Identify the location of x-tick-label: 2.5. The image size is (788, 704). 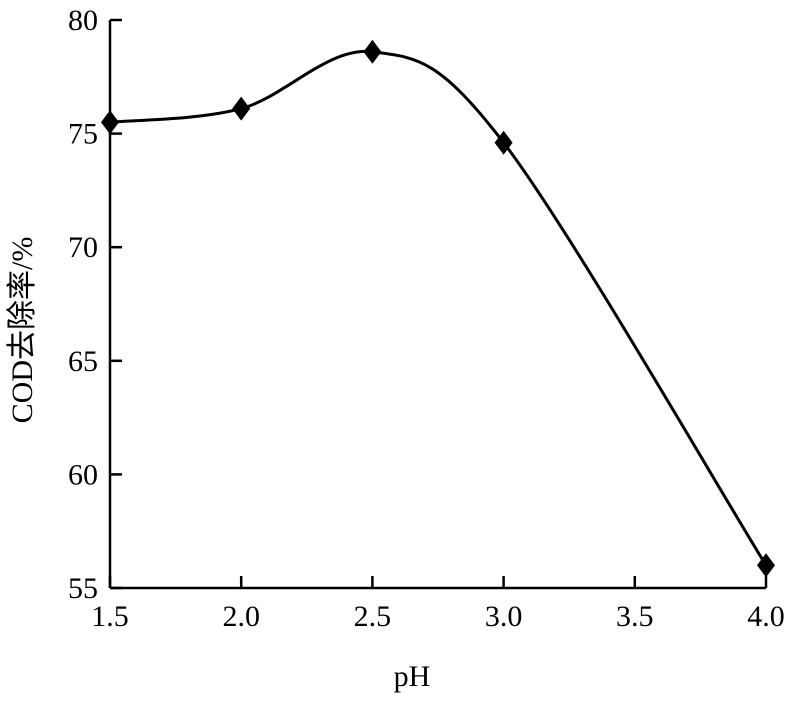
(373, 616).